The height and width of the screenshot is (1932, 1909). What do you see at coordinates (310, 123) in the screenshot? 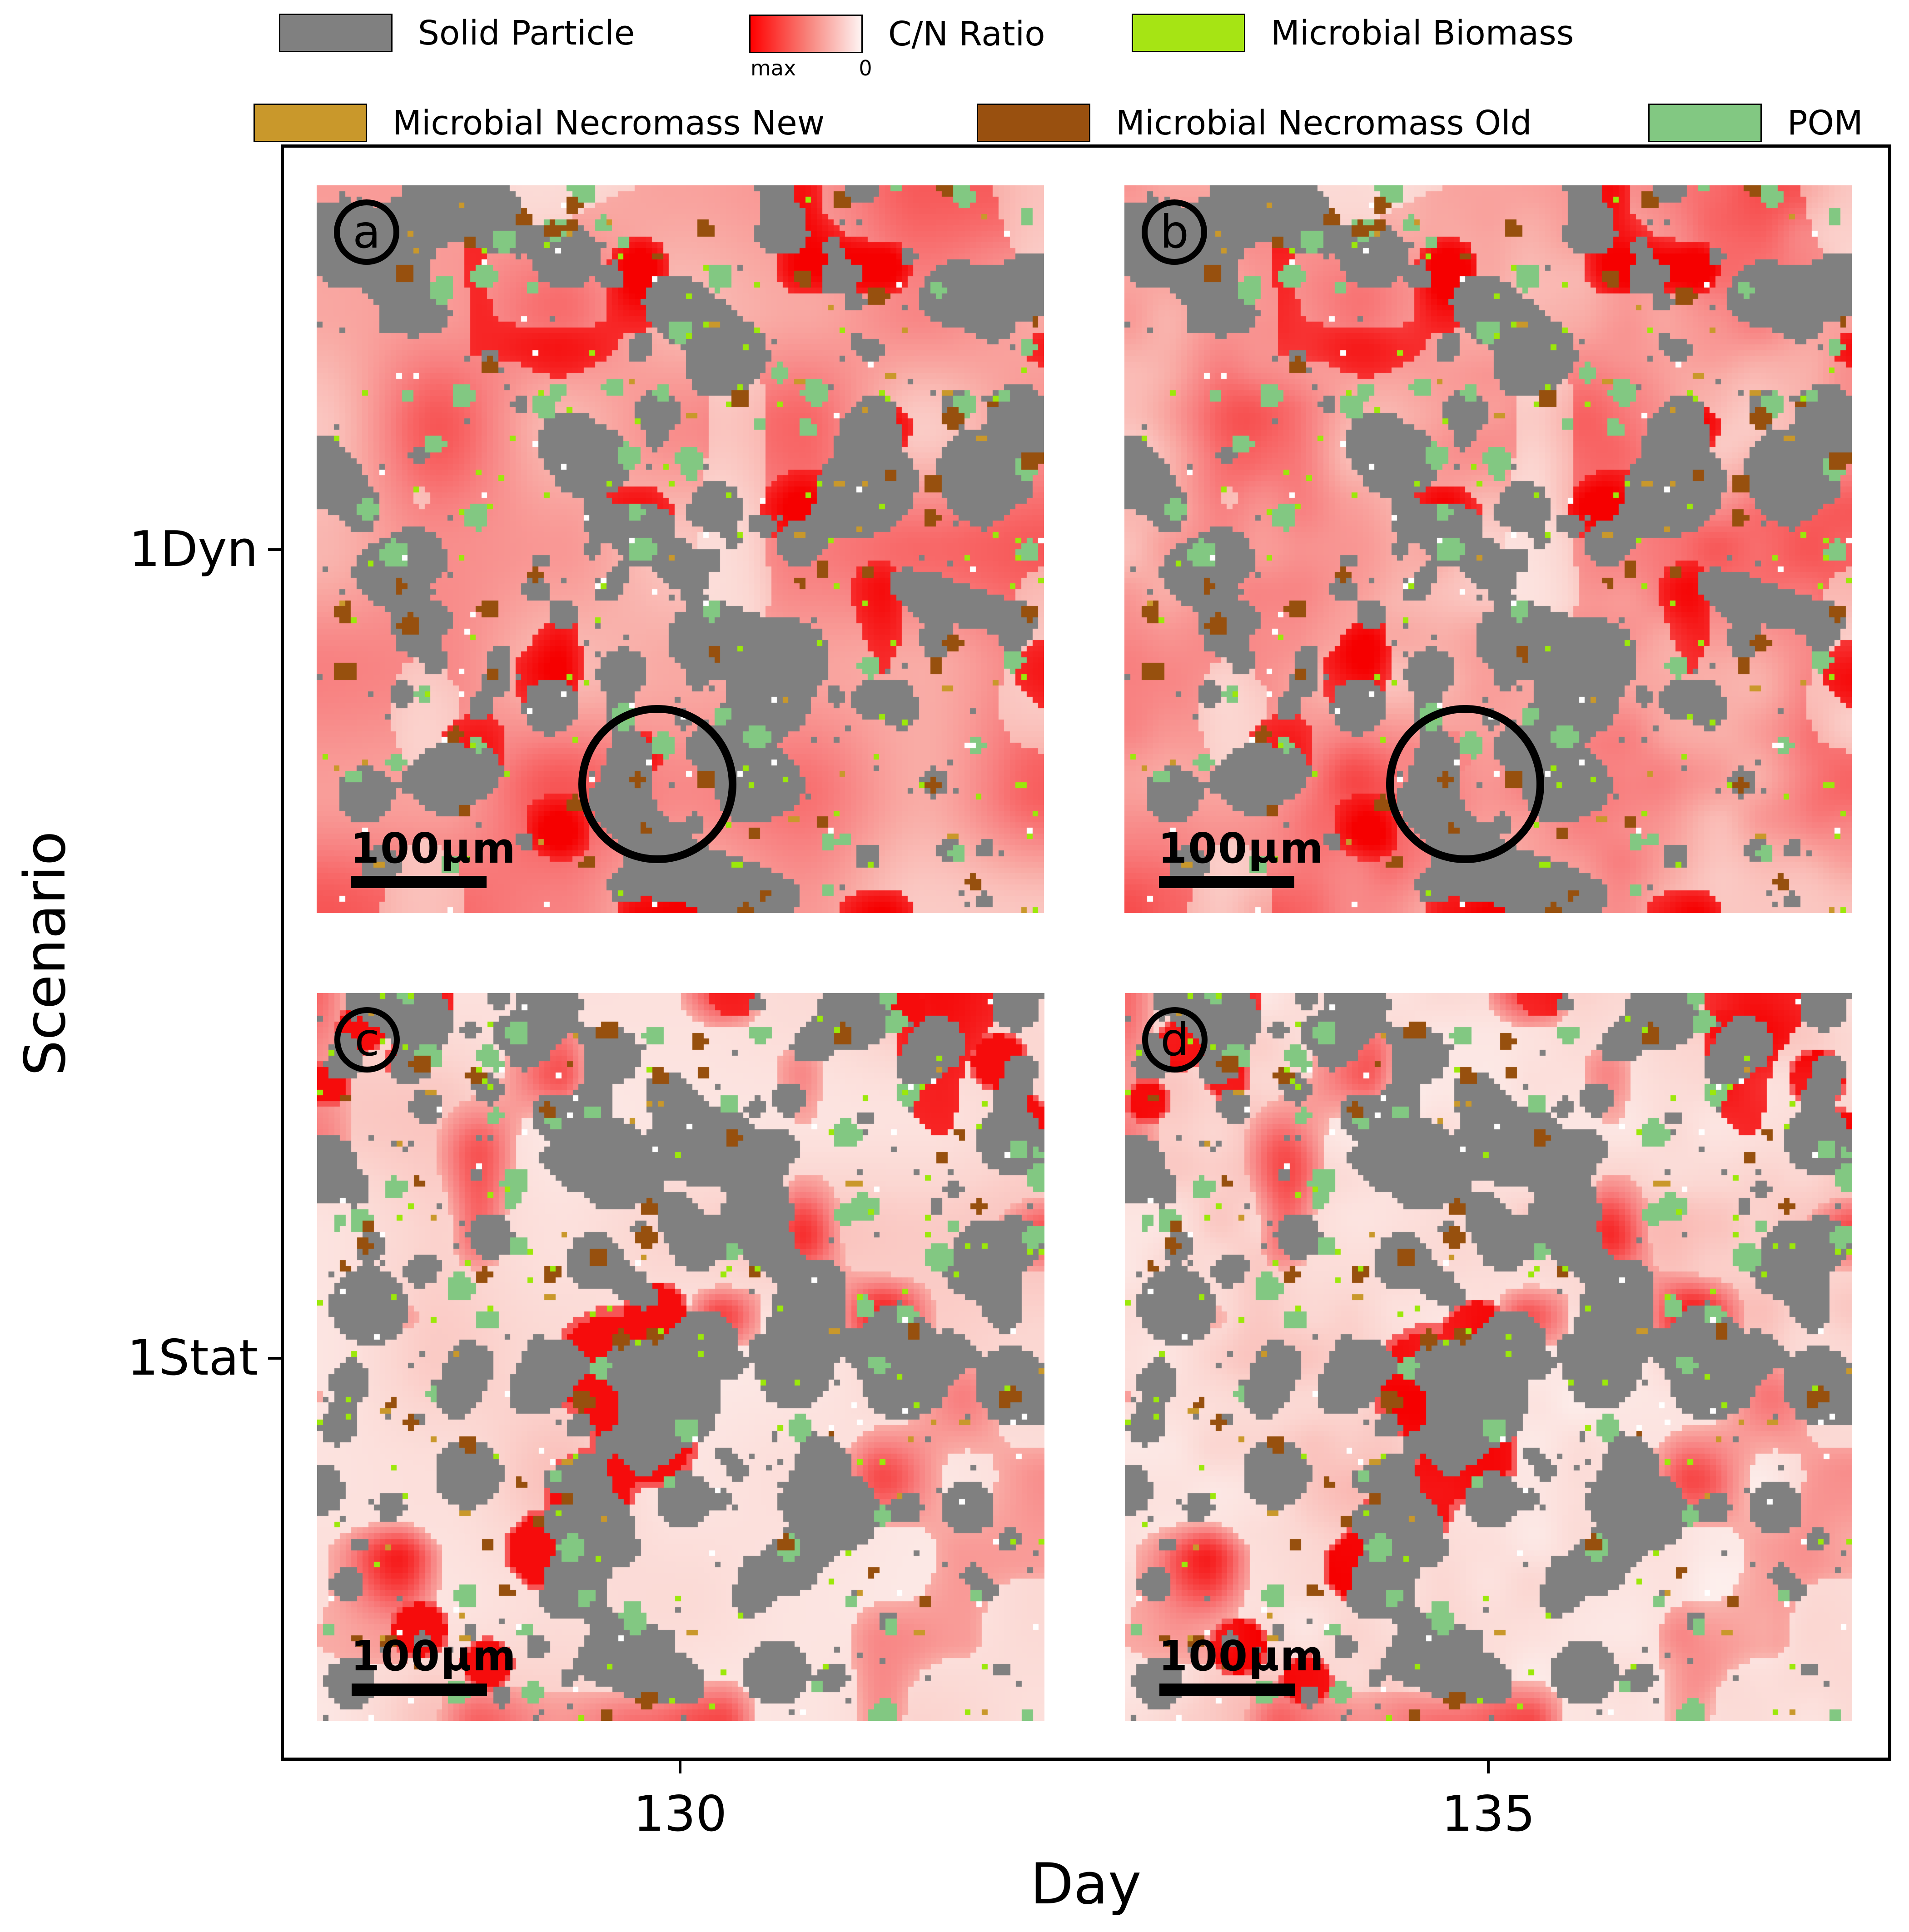
I see `legend-swatch-necromass-new-icon` at bounding box center [310, 123].